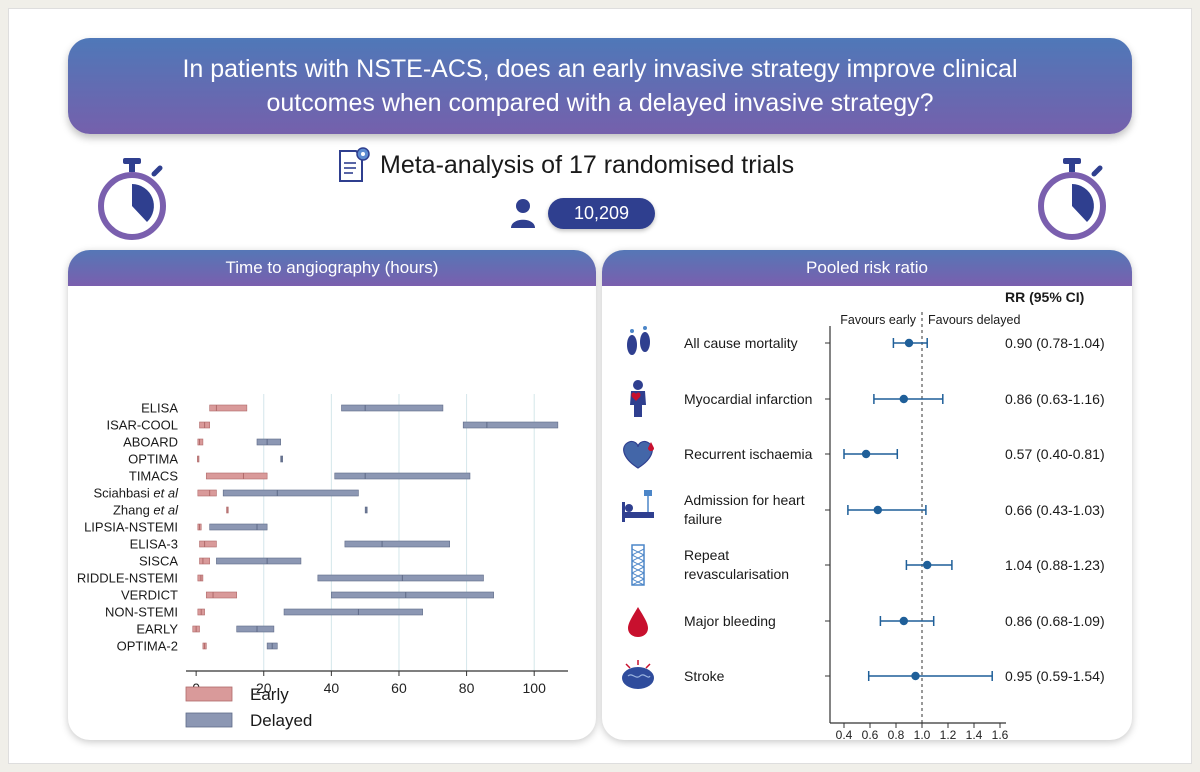 The image size is (1200, 772). Describe the element at coordinates (131, 510) in the screenshot. I see `trial-name: Zhang` at that location.